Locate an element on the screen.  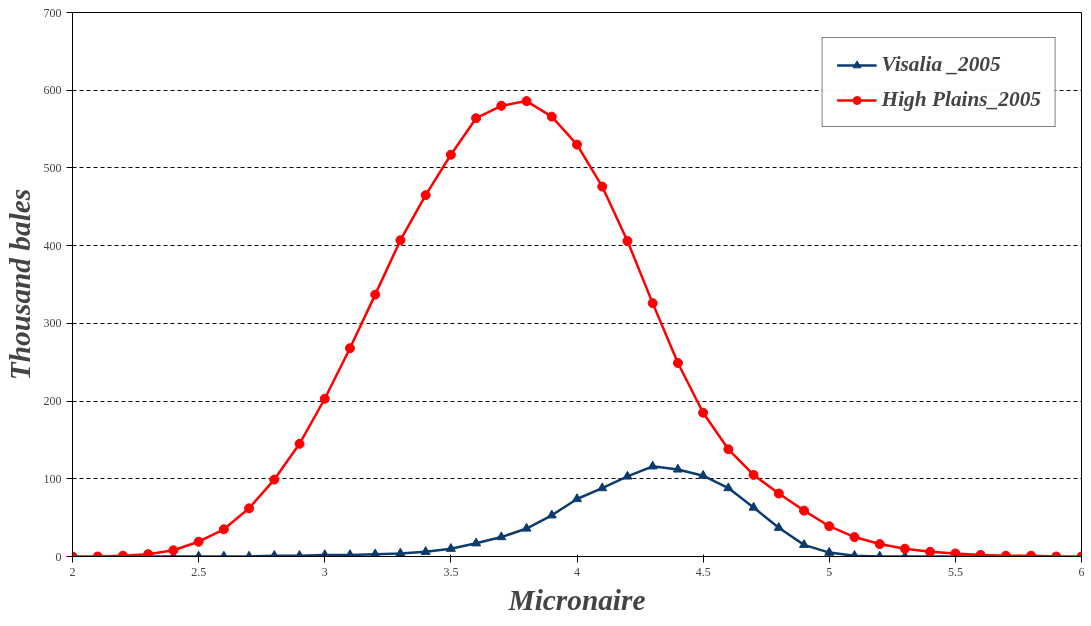
x-tick-label: 6 is located at coordinates (1081, 571).